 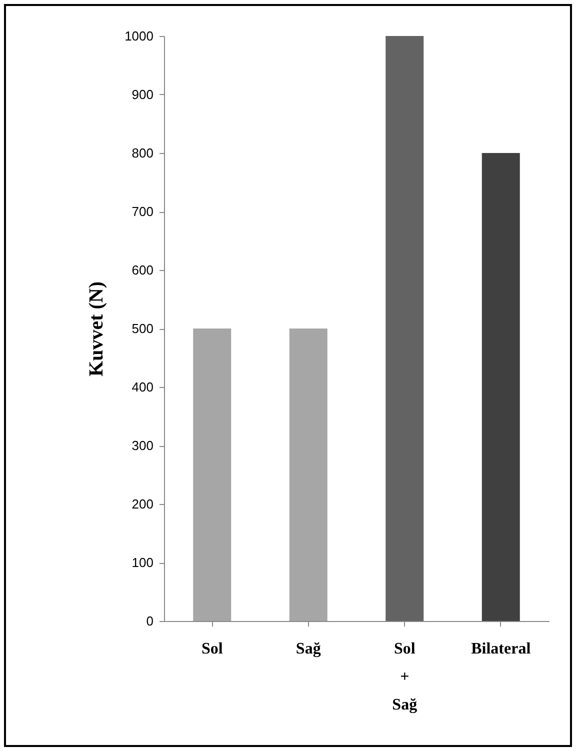 I want to click on y-tick-label: 200, so click(x=143, y=504).